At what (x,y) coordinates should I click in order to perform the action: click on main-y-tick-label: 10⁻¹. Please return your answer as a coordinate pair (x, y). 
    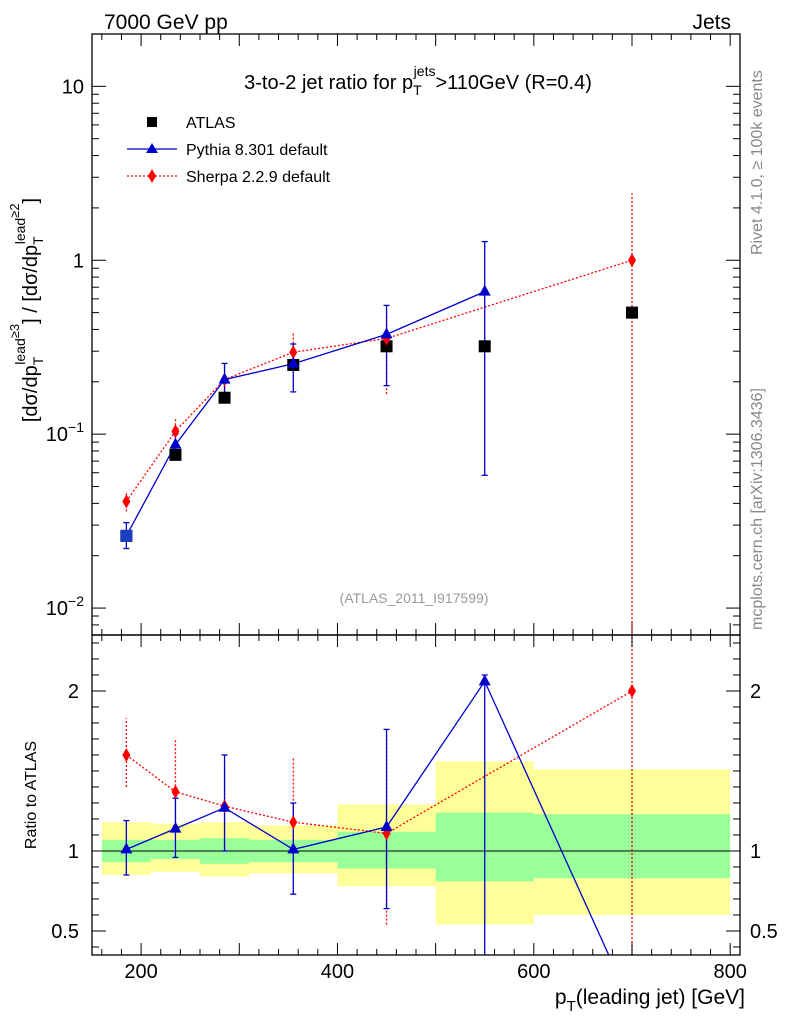
    Looking at the image, I should click on (65, 432).